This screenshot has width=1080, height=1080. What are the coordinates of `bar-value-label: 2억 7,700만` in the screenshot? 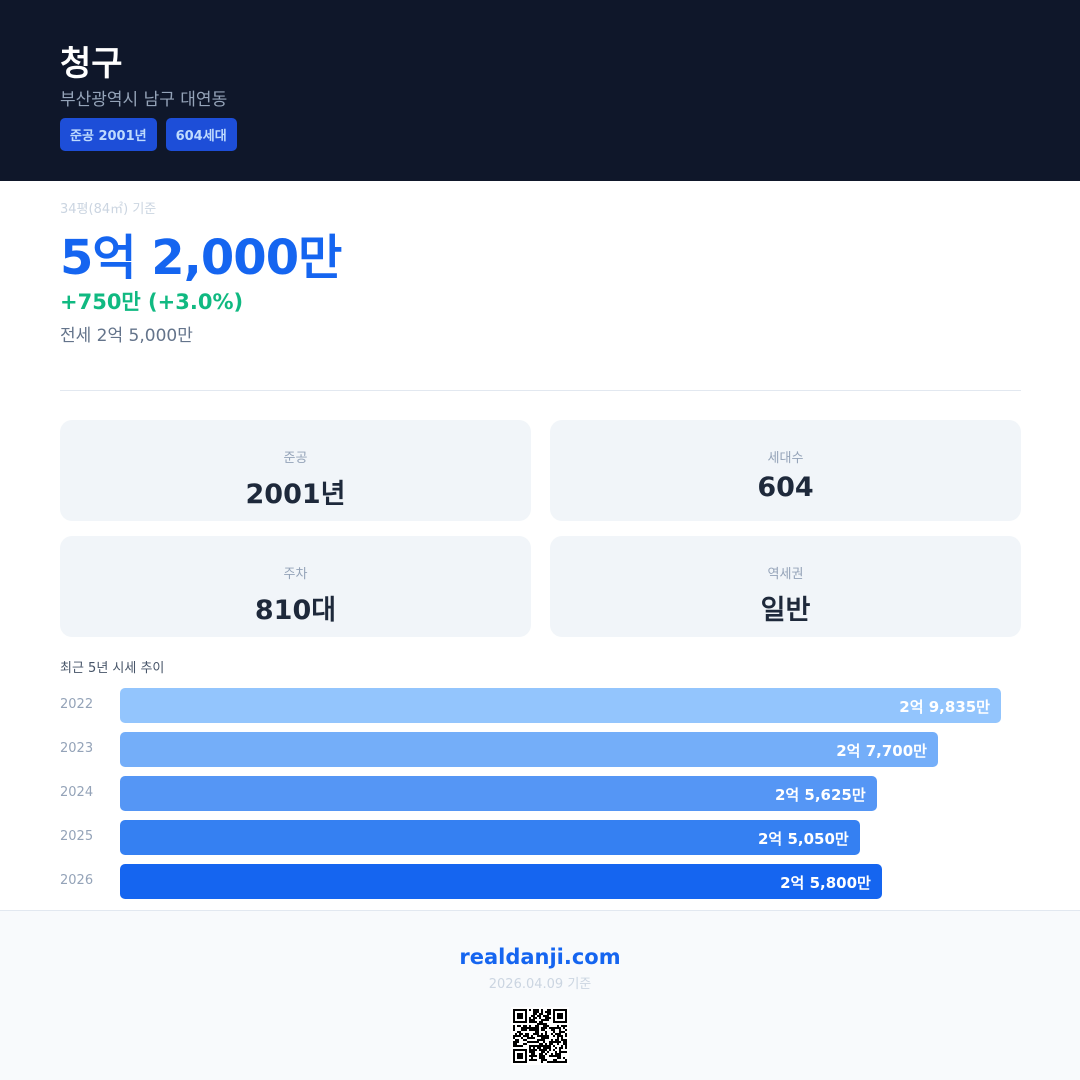 It's located at (881, 751).